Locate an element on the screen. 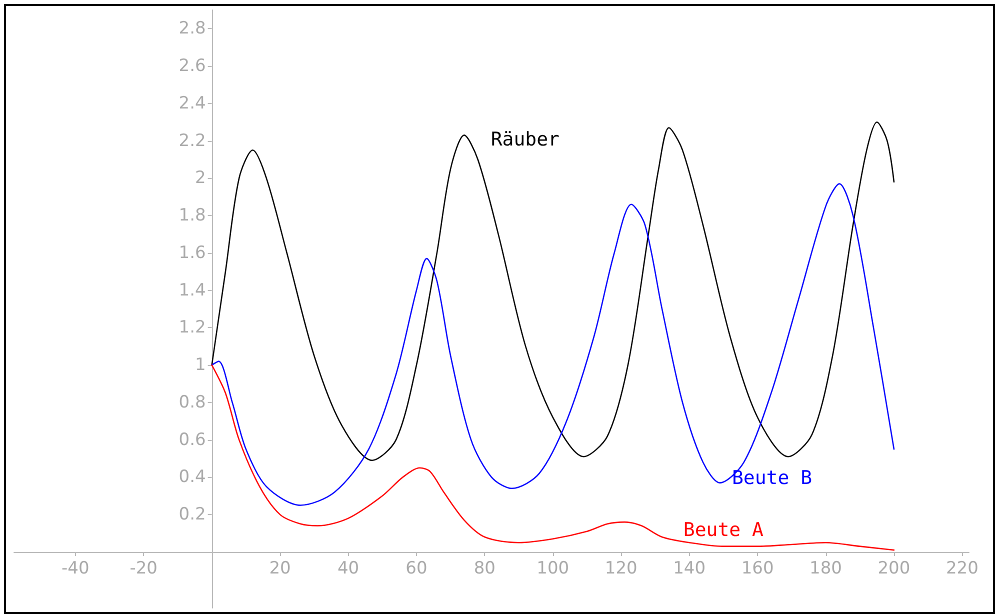  series-label: Beute B is located at coordinates (772, 478).